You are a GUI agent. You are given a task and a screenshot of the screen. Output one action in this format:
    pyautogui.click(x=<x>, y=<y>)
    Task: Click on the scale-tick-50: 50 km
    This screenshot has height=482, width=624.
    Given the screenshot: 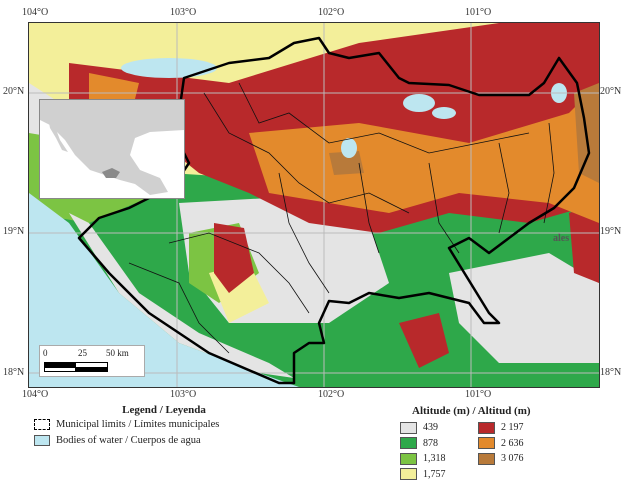 What is the action you would take?
    pyautogui.click(x=117, y=353)
    